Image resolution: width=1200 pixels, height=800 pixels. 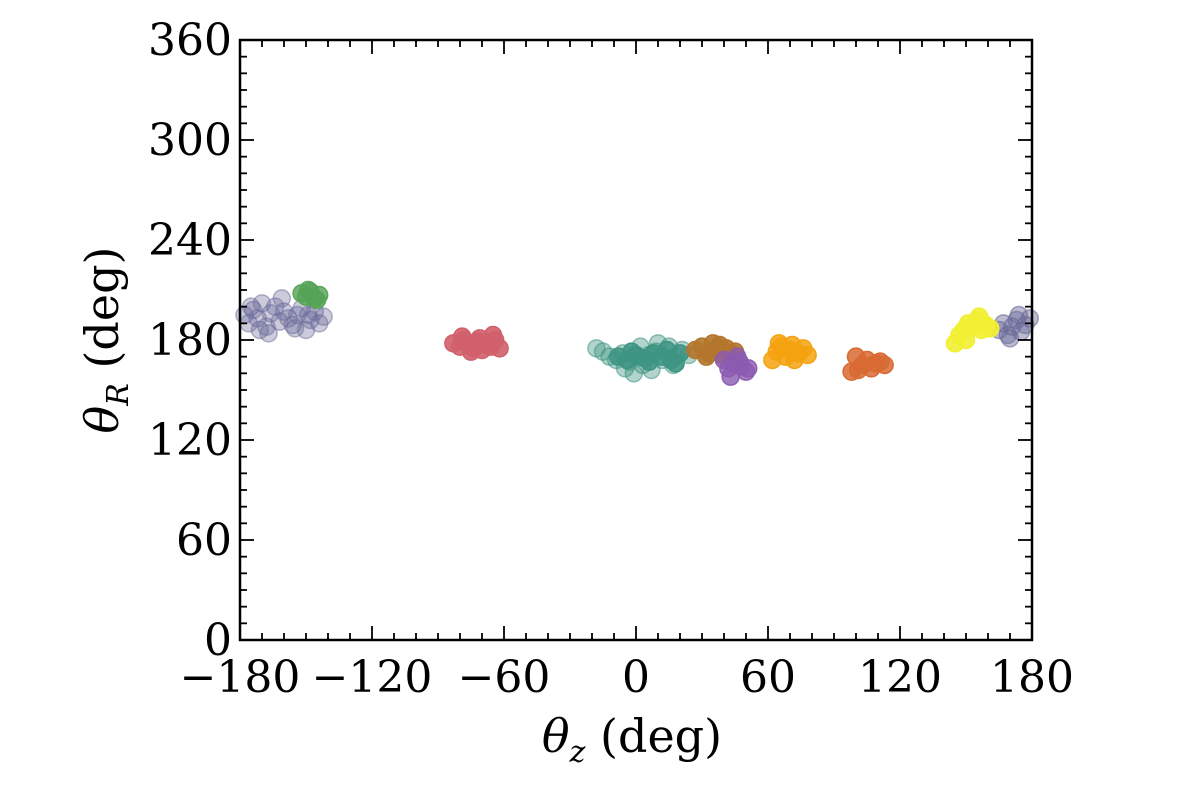 What do you see at coordinates (102, 420) in the screenshot?
I see `y-axis-symbol: θ` at bounding box center [102, 420].